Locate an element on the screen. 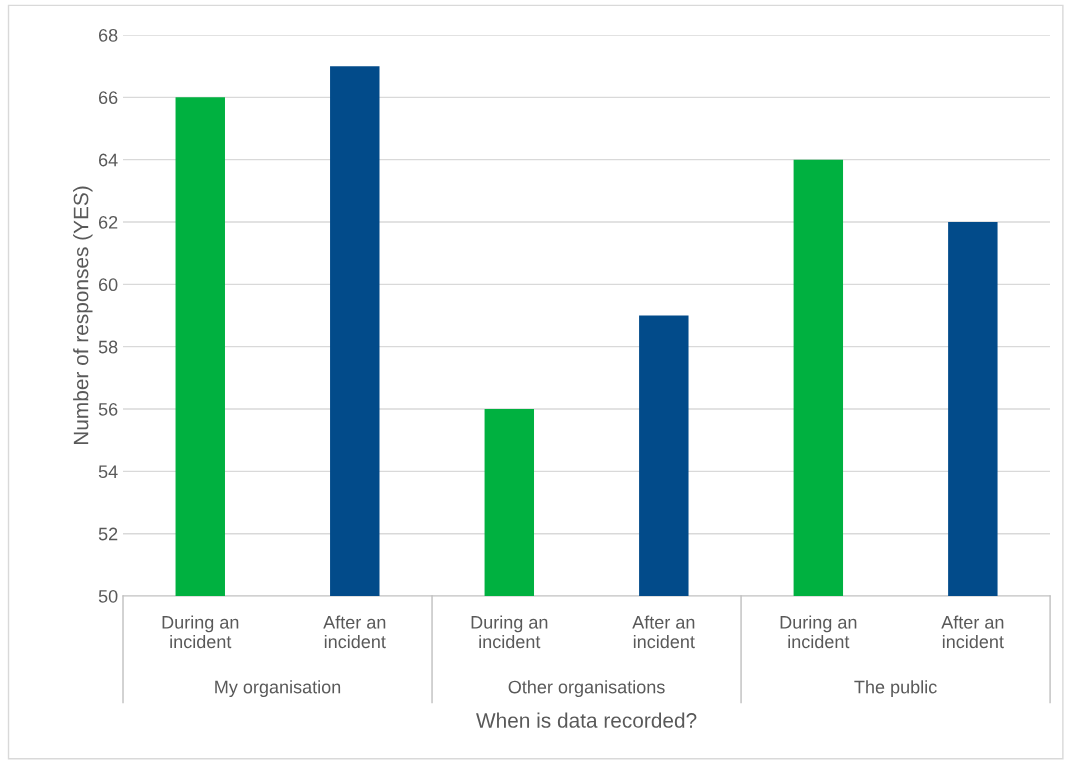 The width and height of the screenshot is (1065, 761). text: My organisation is located at coordinates (278, 688).